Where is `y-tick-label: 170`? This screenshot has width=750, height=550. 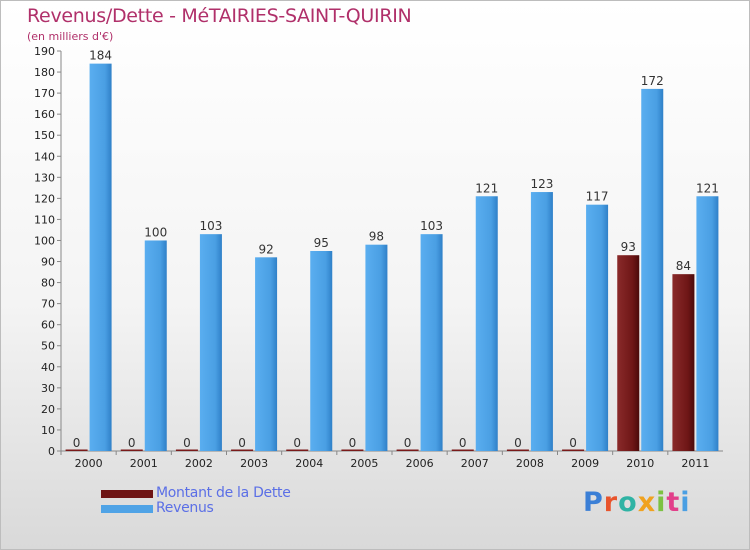
y-tick-label: 170 is located at coordinates (44, 93).